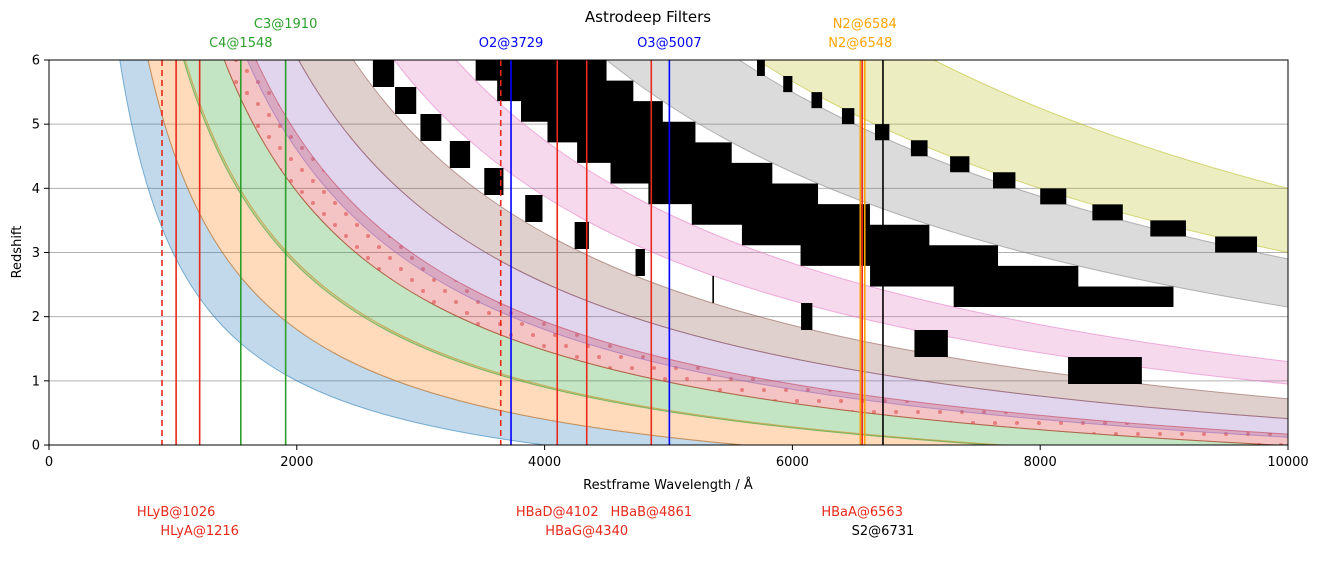 This screenshot has height=567, width=1321. Describe the element at coordinates (36, 381) in the screenshot. I see `y-tick-label: 1` at that location.